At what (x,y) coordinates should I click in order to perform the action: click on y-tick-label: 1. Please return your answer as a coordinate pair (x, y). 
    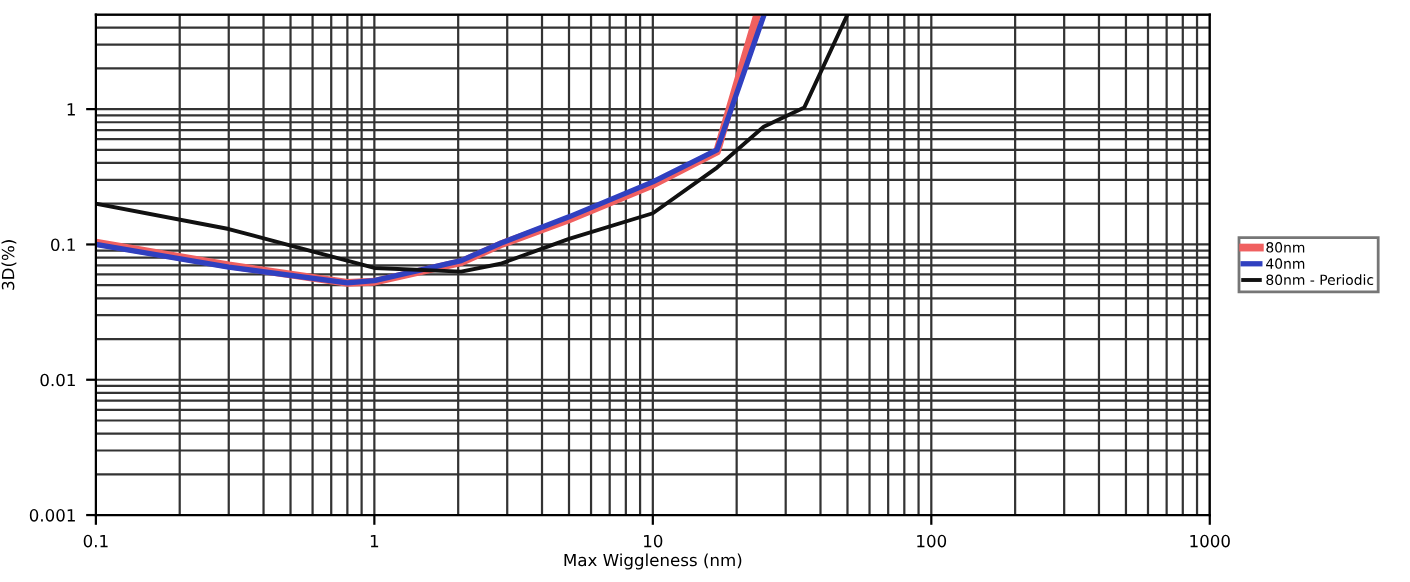
    Looking at the image, I should click on (71, 109).